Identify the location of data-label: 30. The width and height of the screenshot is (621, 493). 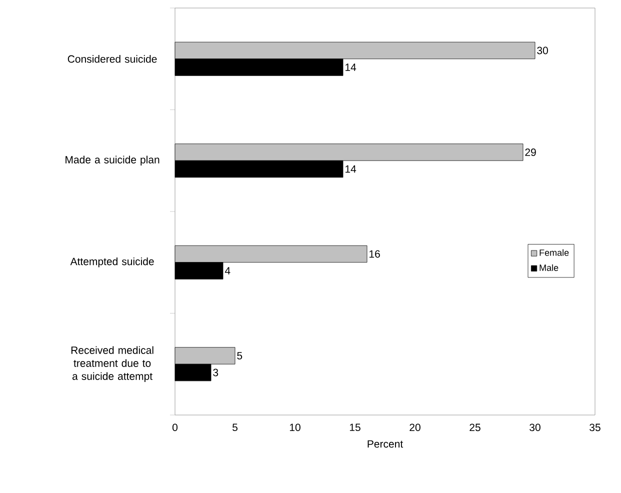
(542, 50).